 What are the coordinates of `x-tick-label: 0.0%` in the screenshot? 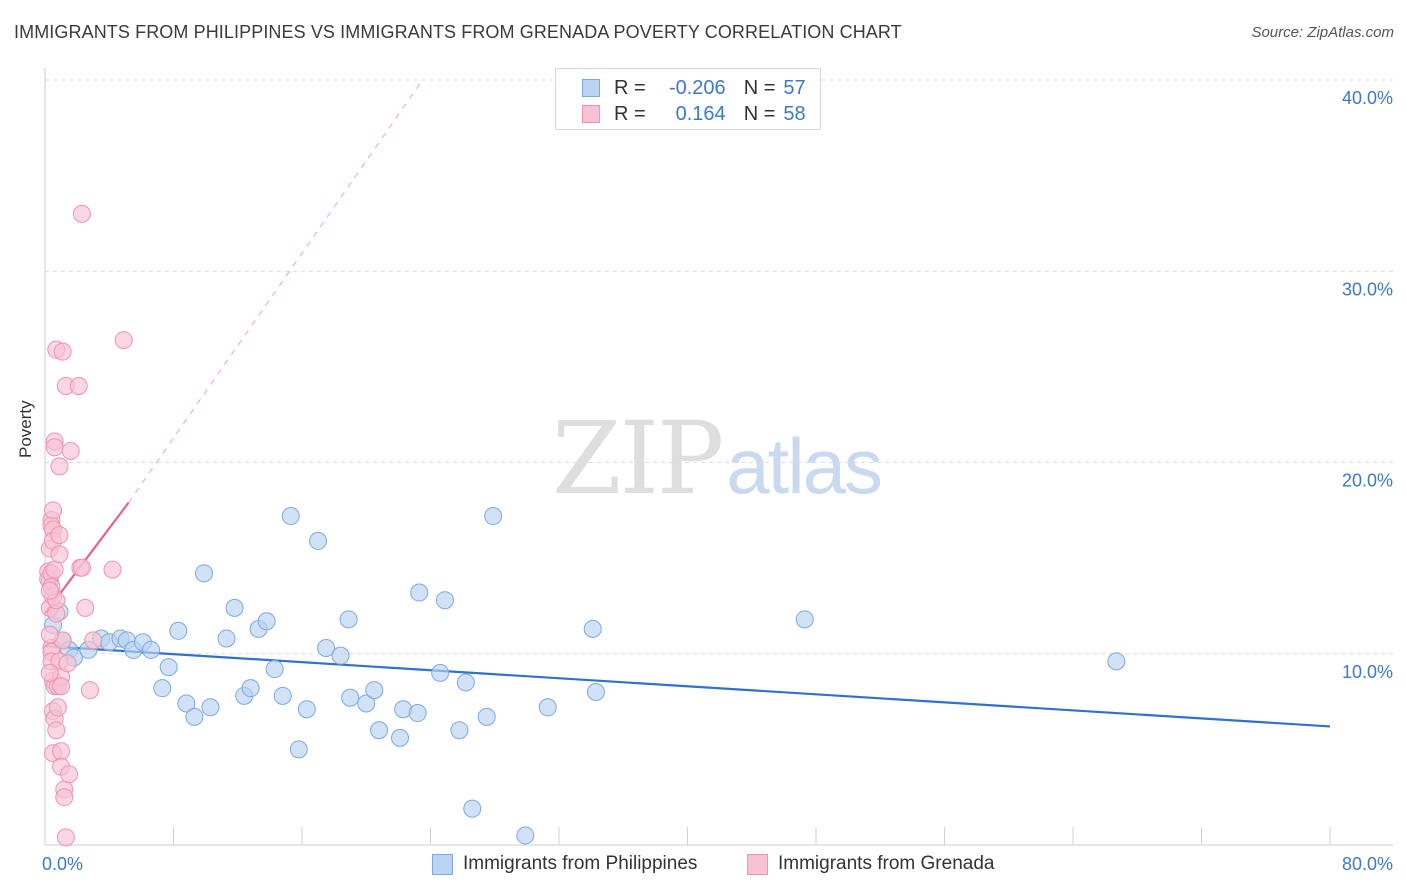 It's located at (62, 864).